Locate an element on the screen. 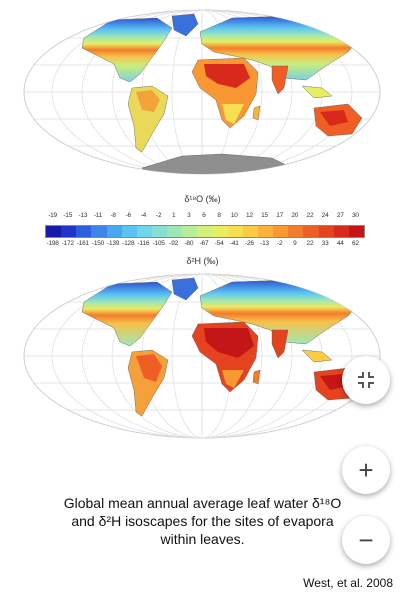 The width and height of the screenshot is (405, 598). legend-o18-tick: 22 is located at coordinates (310, 215).